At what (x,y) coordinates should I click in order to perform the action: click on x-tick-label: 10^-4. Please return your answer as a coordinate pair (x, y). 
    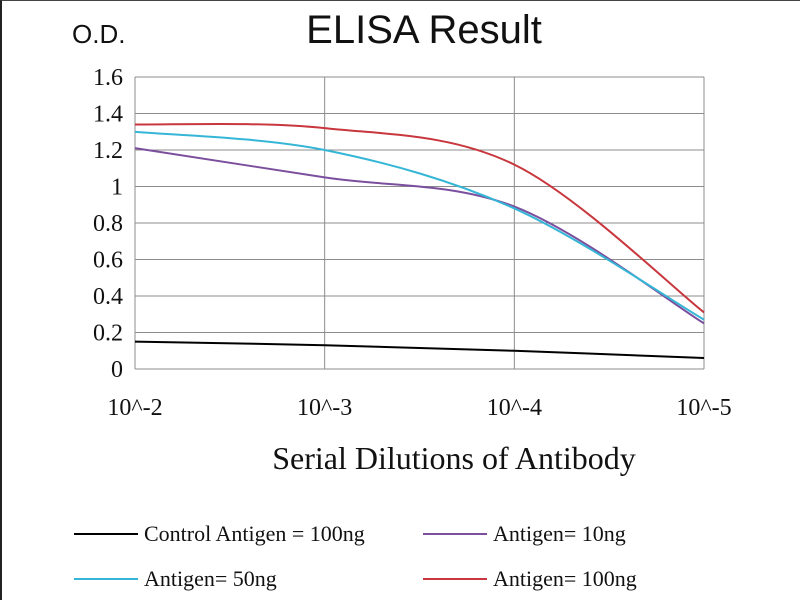
    Looking at the image, I should click on (514, 408).